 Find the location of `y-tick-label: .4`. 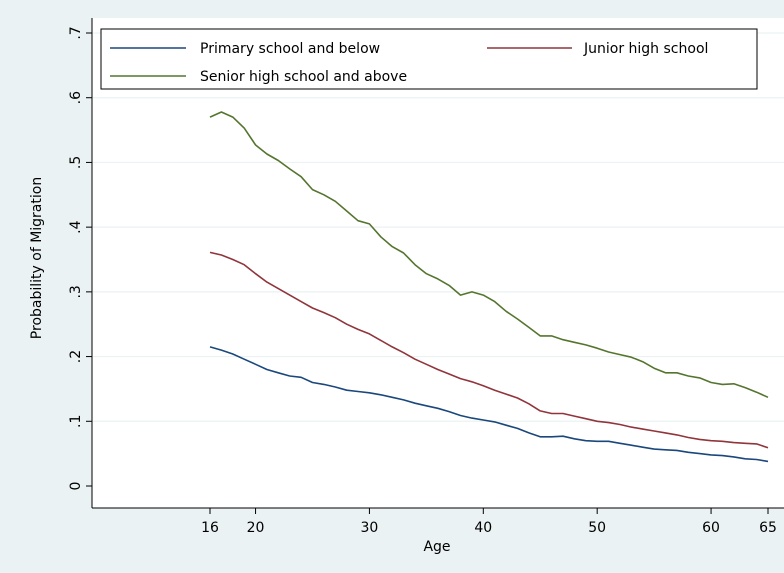

y-tick-label: .4 is located at coordinates (76, 226).